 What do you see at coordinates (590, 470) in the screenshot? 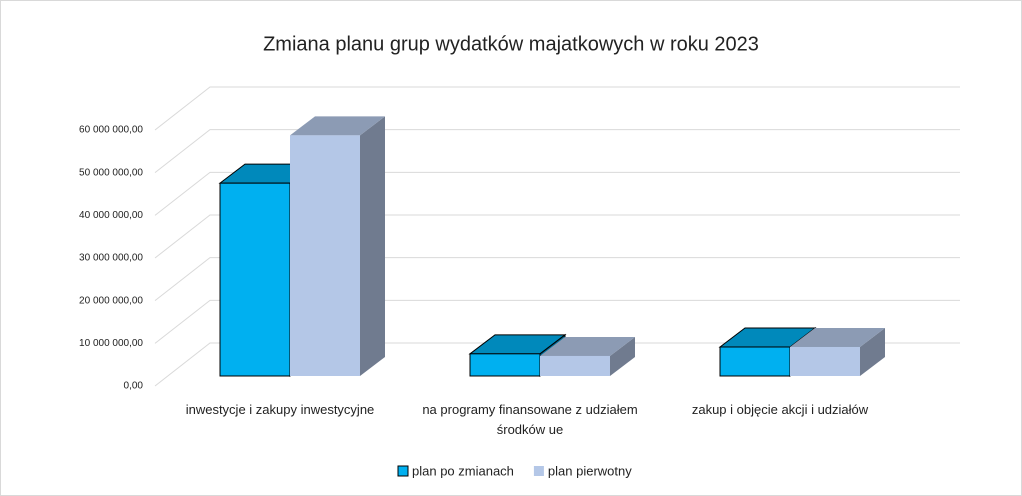
I see `legend-label: plan pierwotny` at bounding box center [590, 470].